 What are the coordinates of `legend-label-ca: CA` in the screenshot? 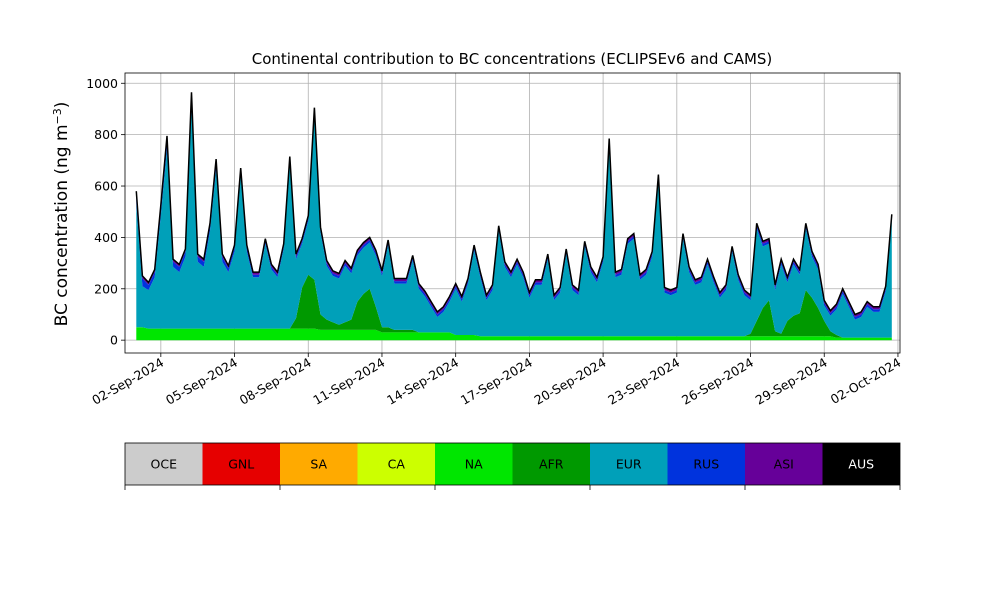 It's located at (397, 464).